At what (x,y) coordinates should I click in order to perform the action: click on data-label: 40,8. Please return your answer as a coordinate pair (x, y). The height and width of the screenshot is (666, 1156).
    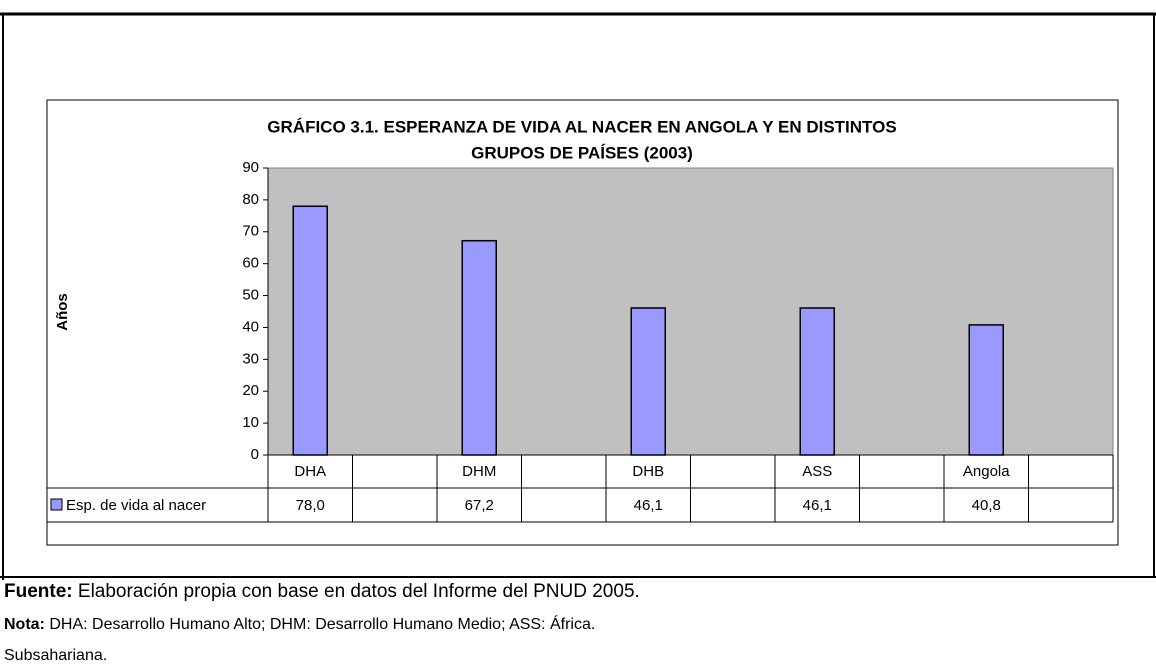
    Looking at the image, I should click on (986, 505).